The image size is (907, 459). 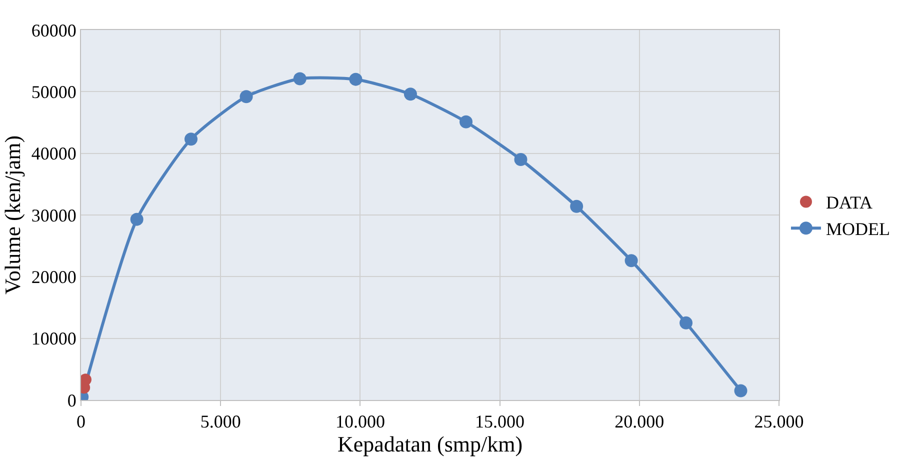 What do you see at coordinates (53, 30) in the screenshot?
I see `y-tick-label: 60000` at bounding box center [53, 30].